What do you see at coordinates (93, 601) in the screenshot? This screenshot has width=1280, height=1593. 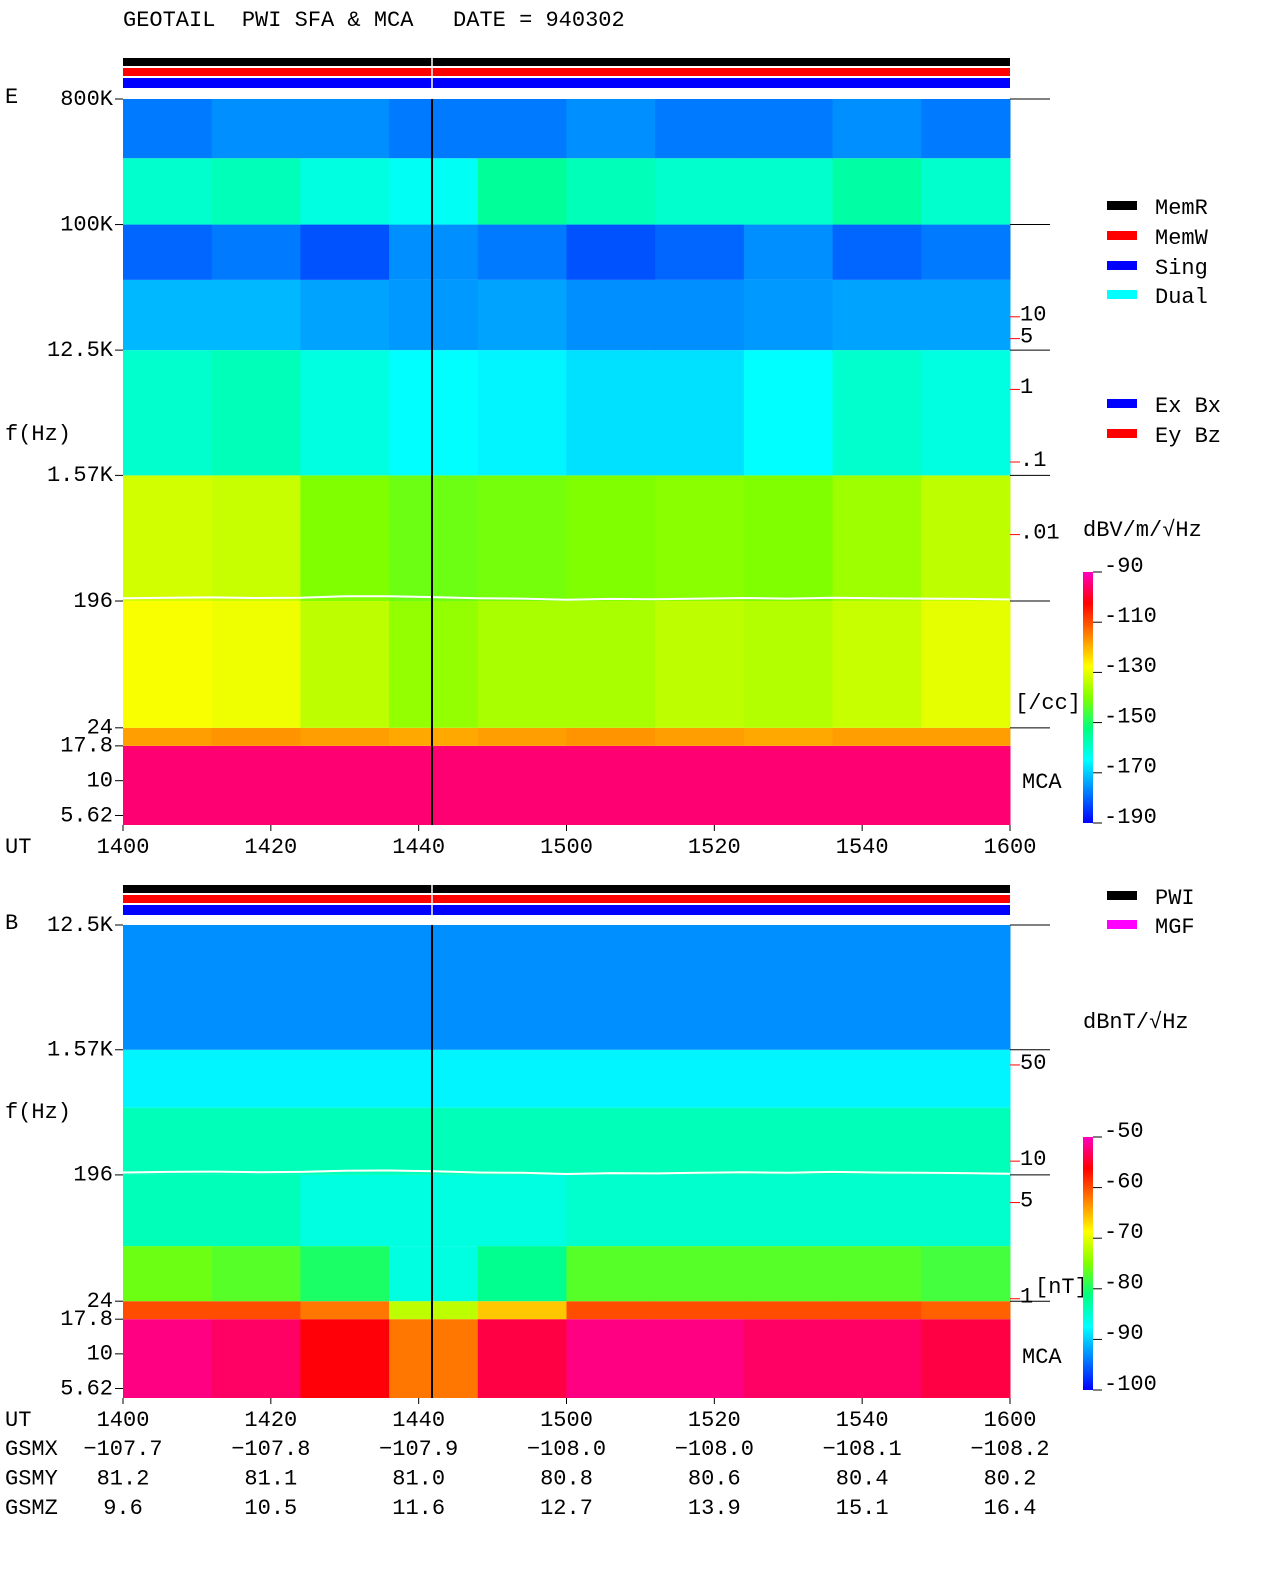 I see `y-tick-label: 196` at bounding box center [93, 601].